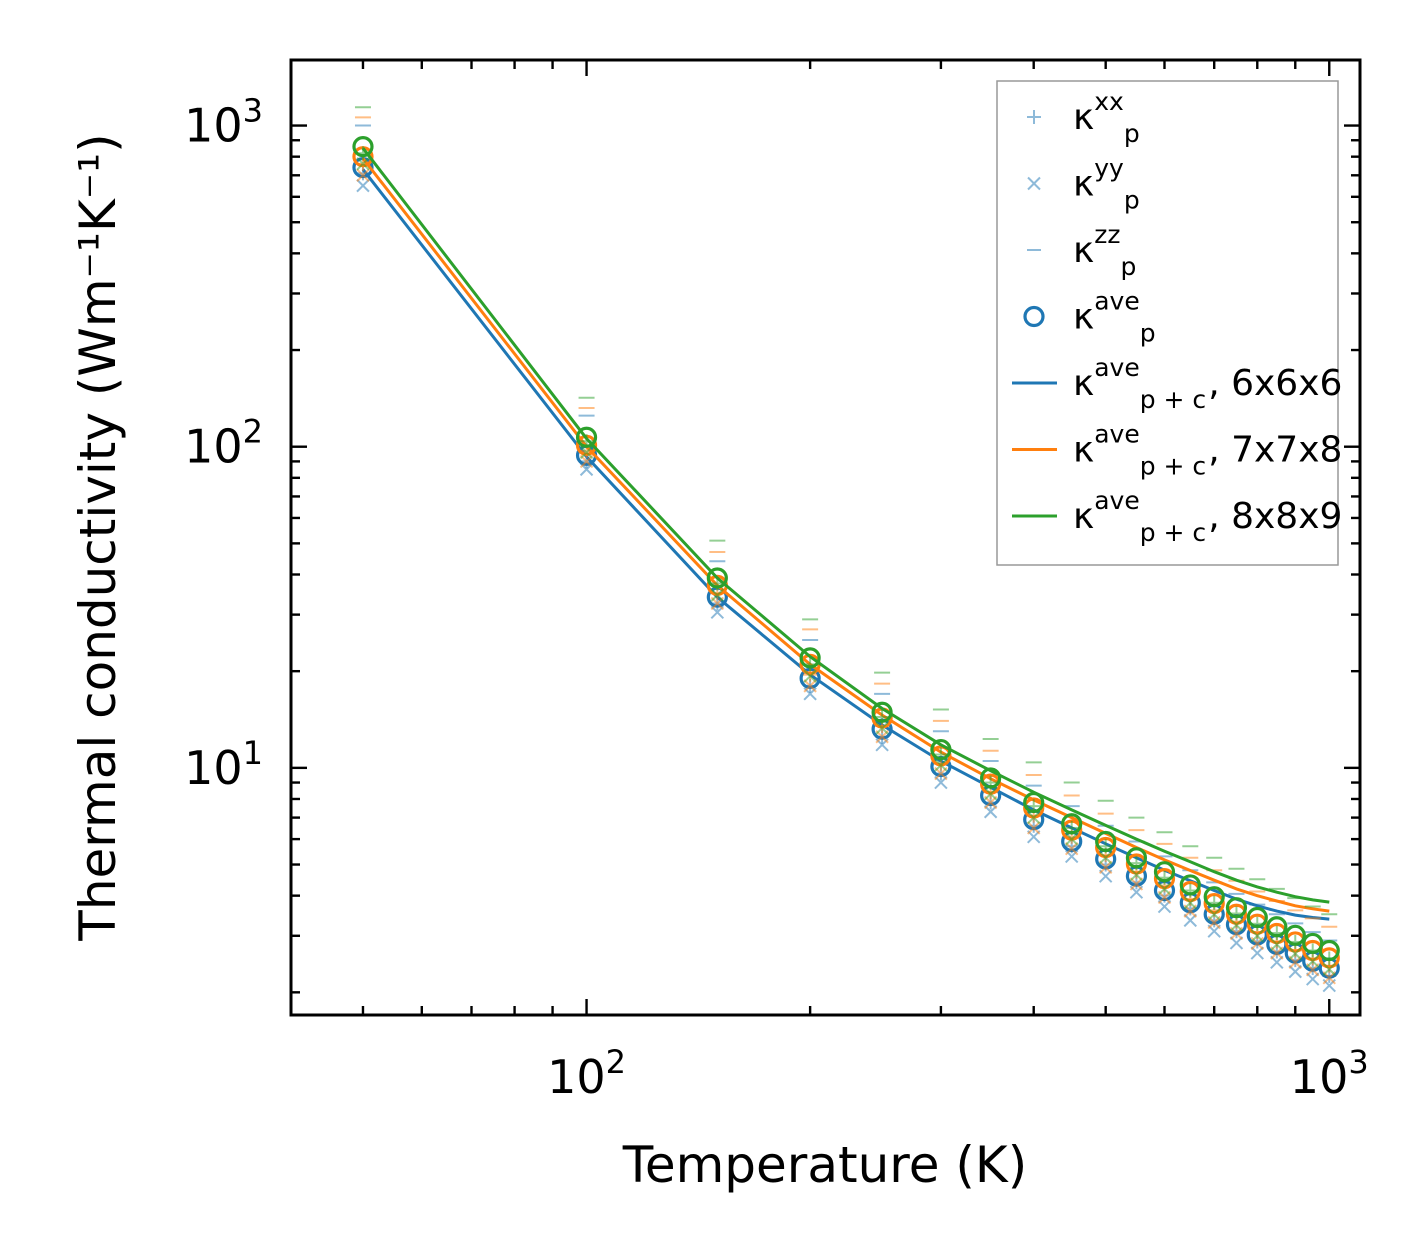  What do you see at coordinates (1207, 383) in the screenshot?
I see `legend-label: κavep + c, 6x6x6` at bounding box center [1207, 383].